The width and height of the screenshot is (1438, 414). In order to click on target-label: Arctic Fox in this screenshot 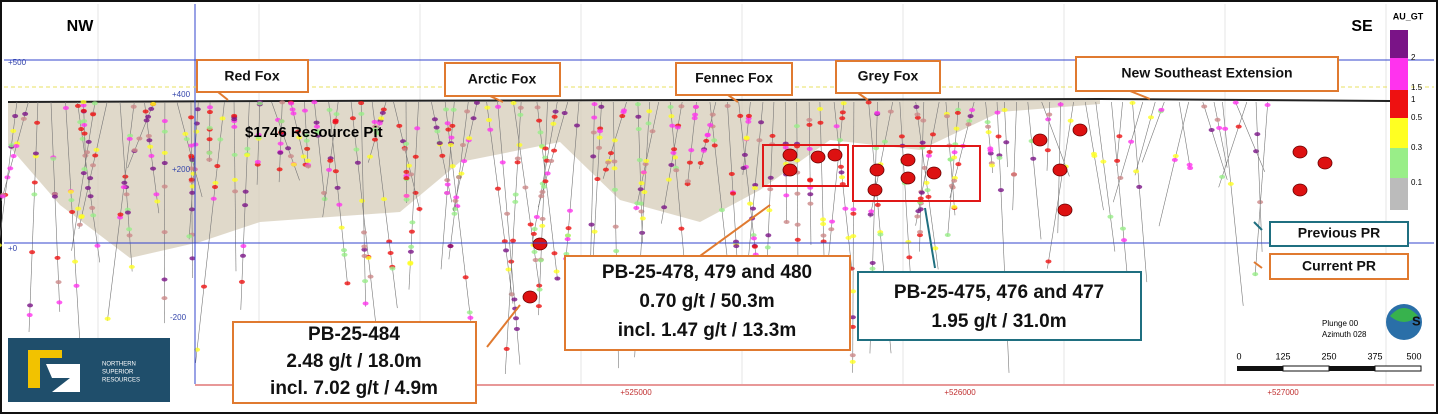, I will do `click(502, 79)`.